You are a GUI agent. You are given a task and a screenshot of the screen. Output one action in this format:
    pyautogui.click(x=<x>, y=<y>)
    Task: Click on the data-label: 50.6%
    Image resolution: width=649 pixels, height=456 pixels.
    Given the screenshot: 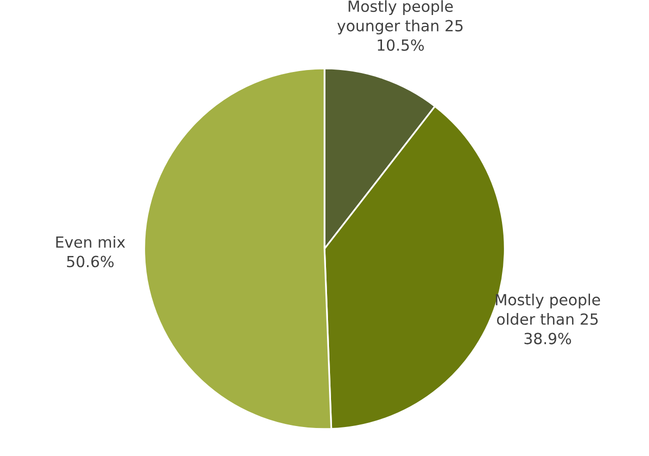 What is the action you would take?
    pyautogui.click(x=90, y=262)
    